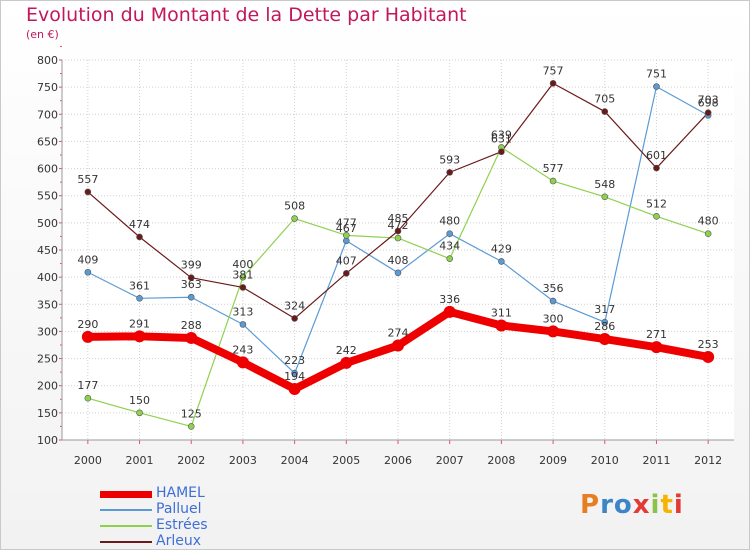 This screenshot has width=750, height=550. I want to click on data-label-hamel: 311, so click(501, 312).